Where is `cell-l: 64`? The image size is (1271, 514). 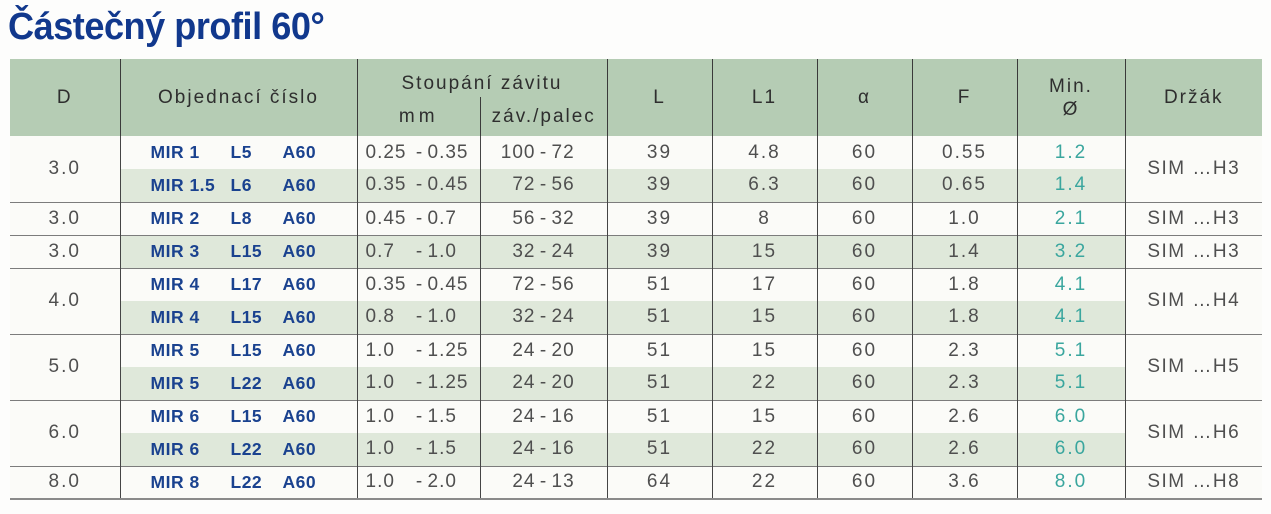
cell-l: 64 is located at coordinates (659, 482).